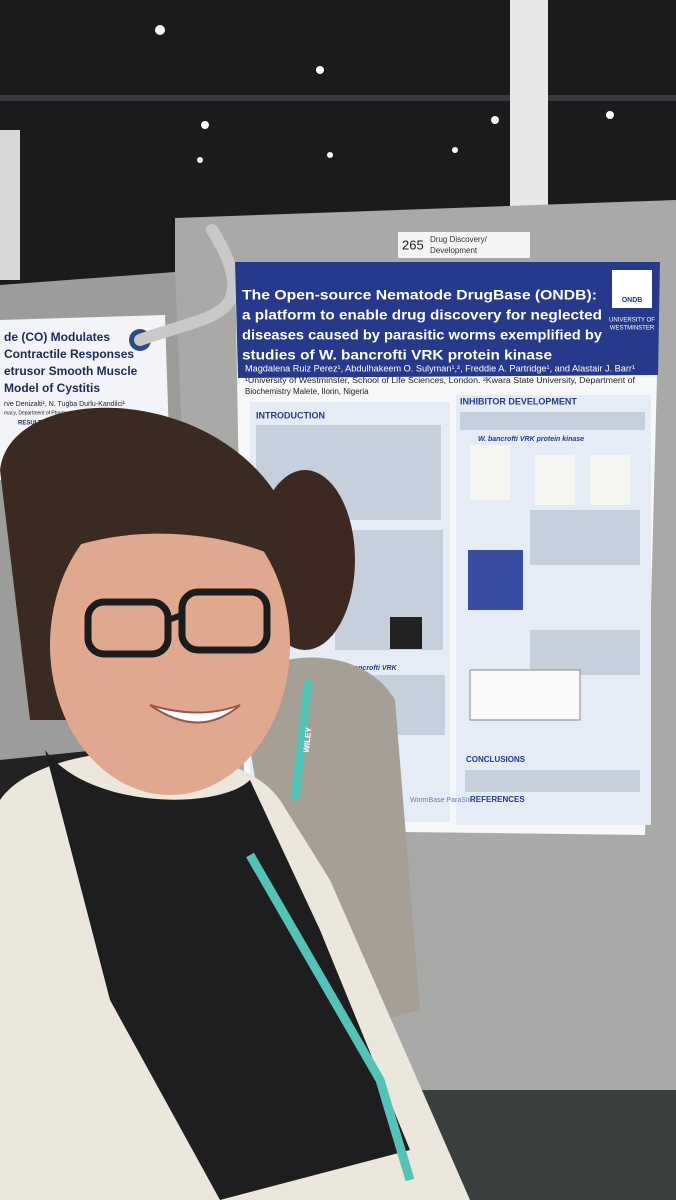 This screenshot has width=676, height=1200. I want to click on qr-code, so click(406, 633).